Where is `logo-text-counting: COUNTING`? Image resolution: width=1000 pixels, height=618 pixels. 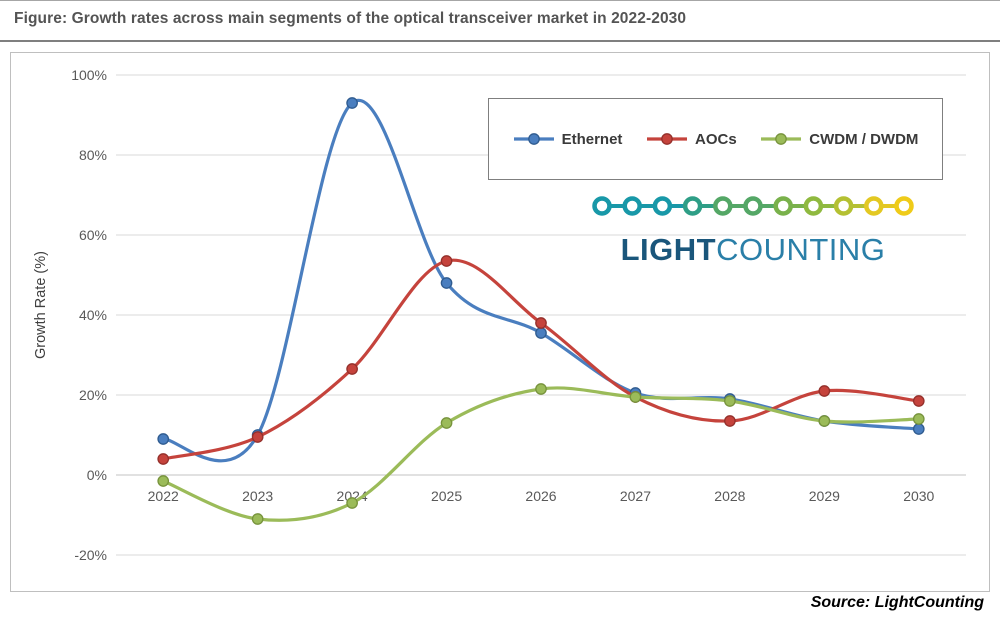 logo-text-counting: COUNTING is located at coordinates (801, 249).